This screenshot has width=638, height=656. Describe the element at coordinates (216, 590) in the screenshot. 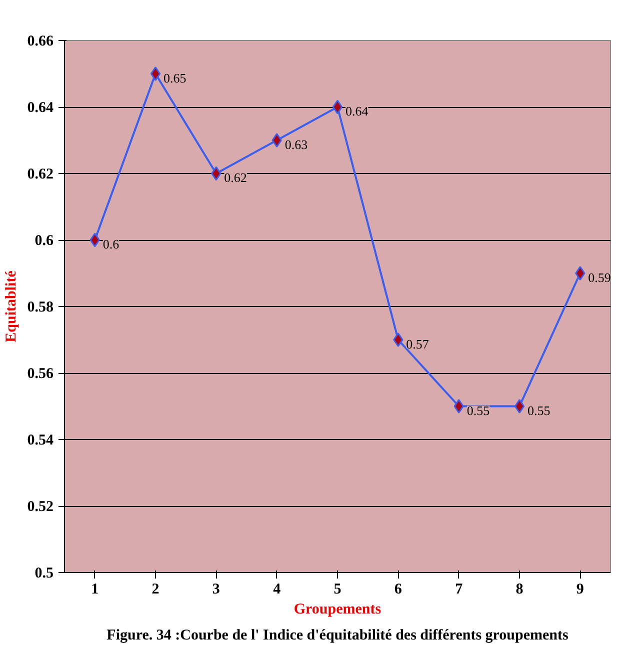

I see `x-tick-label: 3` at that location.